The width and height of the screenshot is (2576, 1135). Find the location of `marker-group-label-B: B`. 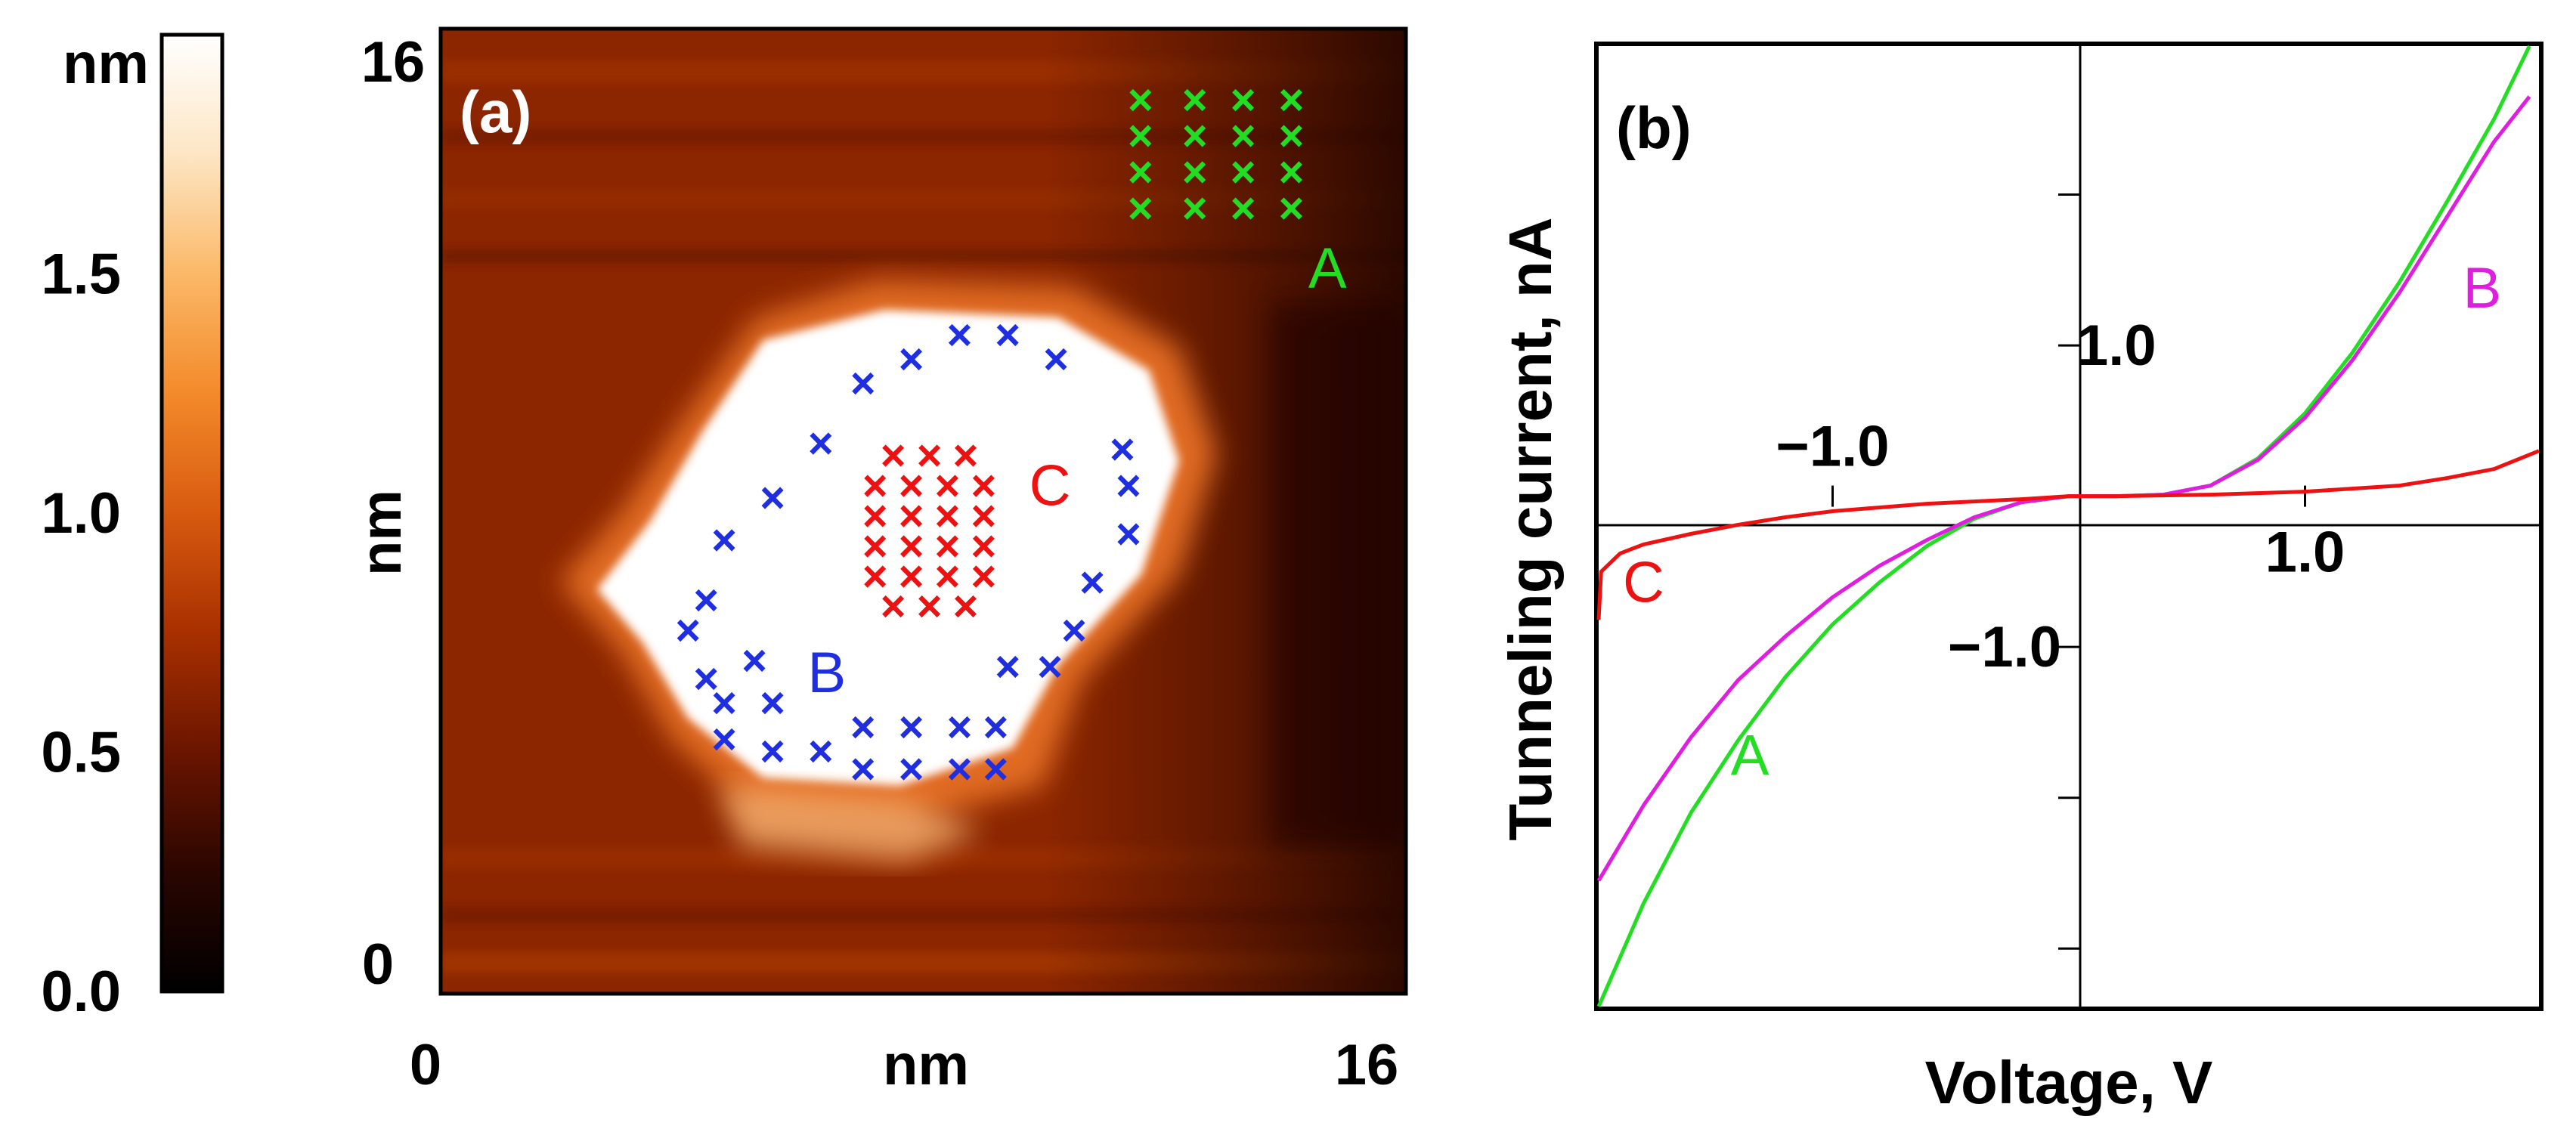

marker-group-label-B: B is located at coordinates (826, 673).